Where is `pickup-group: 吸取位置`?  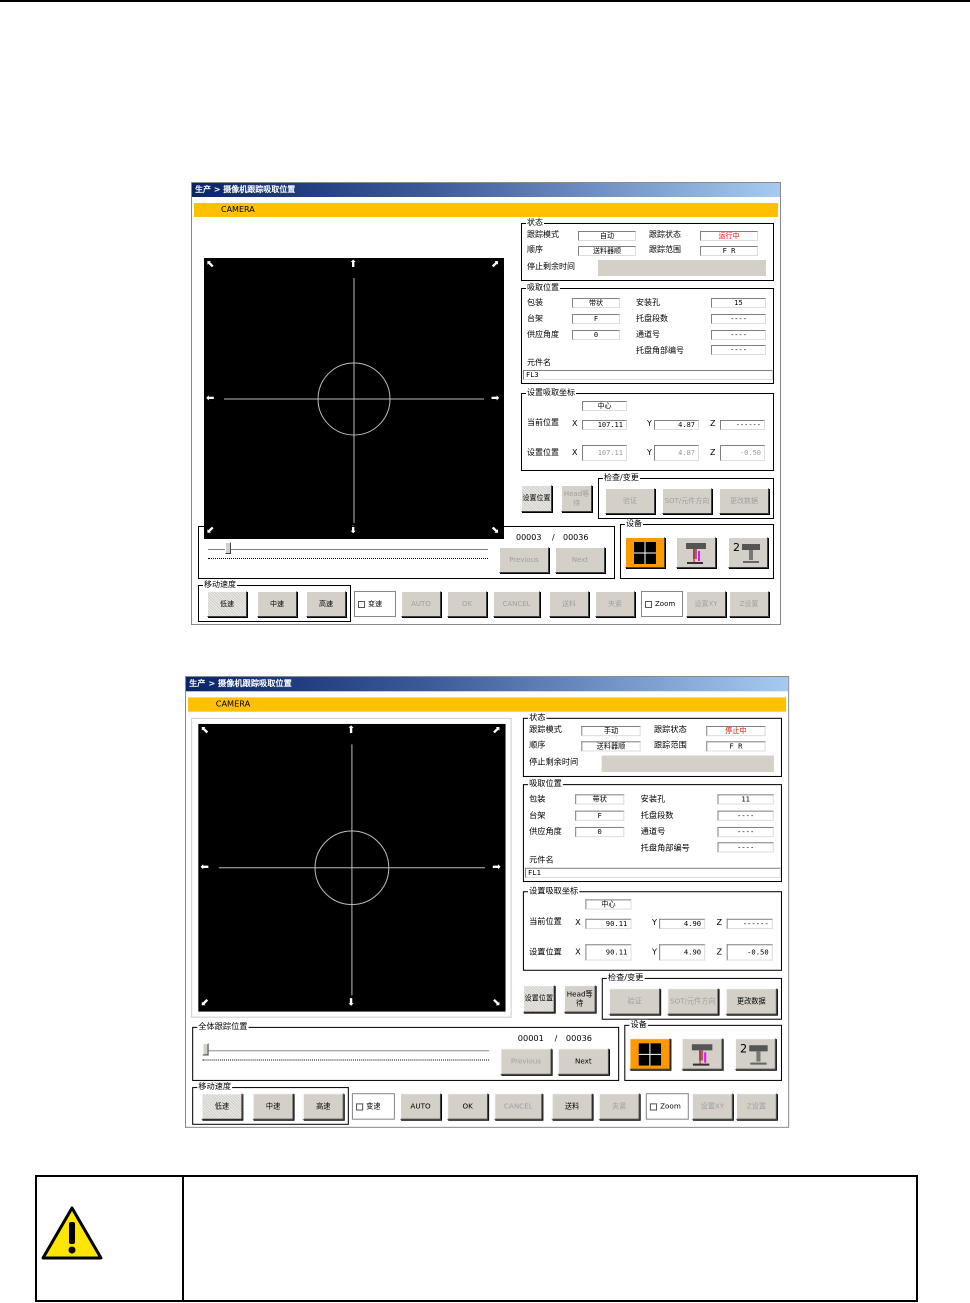 pickup-group: 吸取位置 is located at coordinates (652, 831).